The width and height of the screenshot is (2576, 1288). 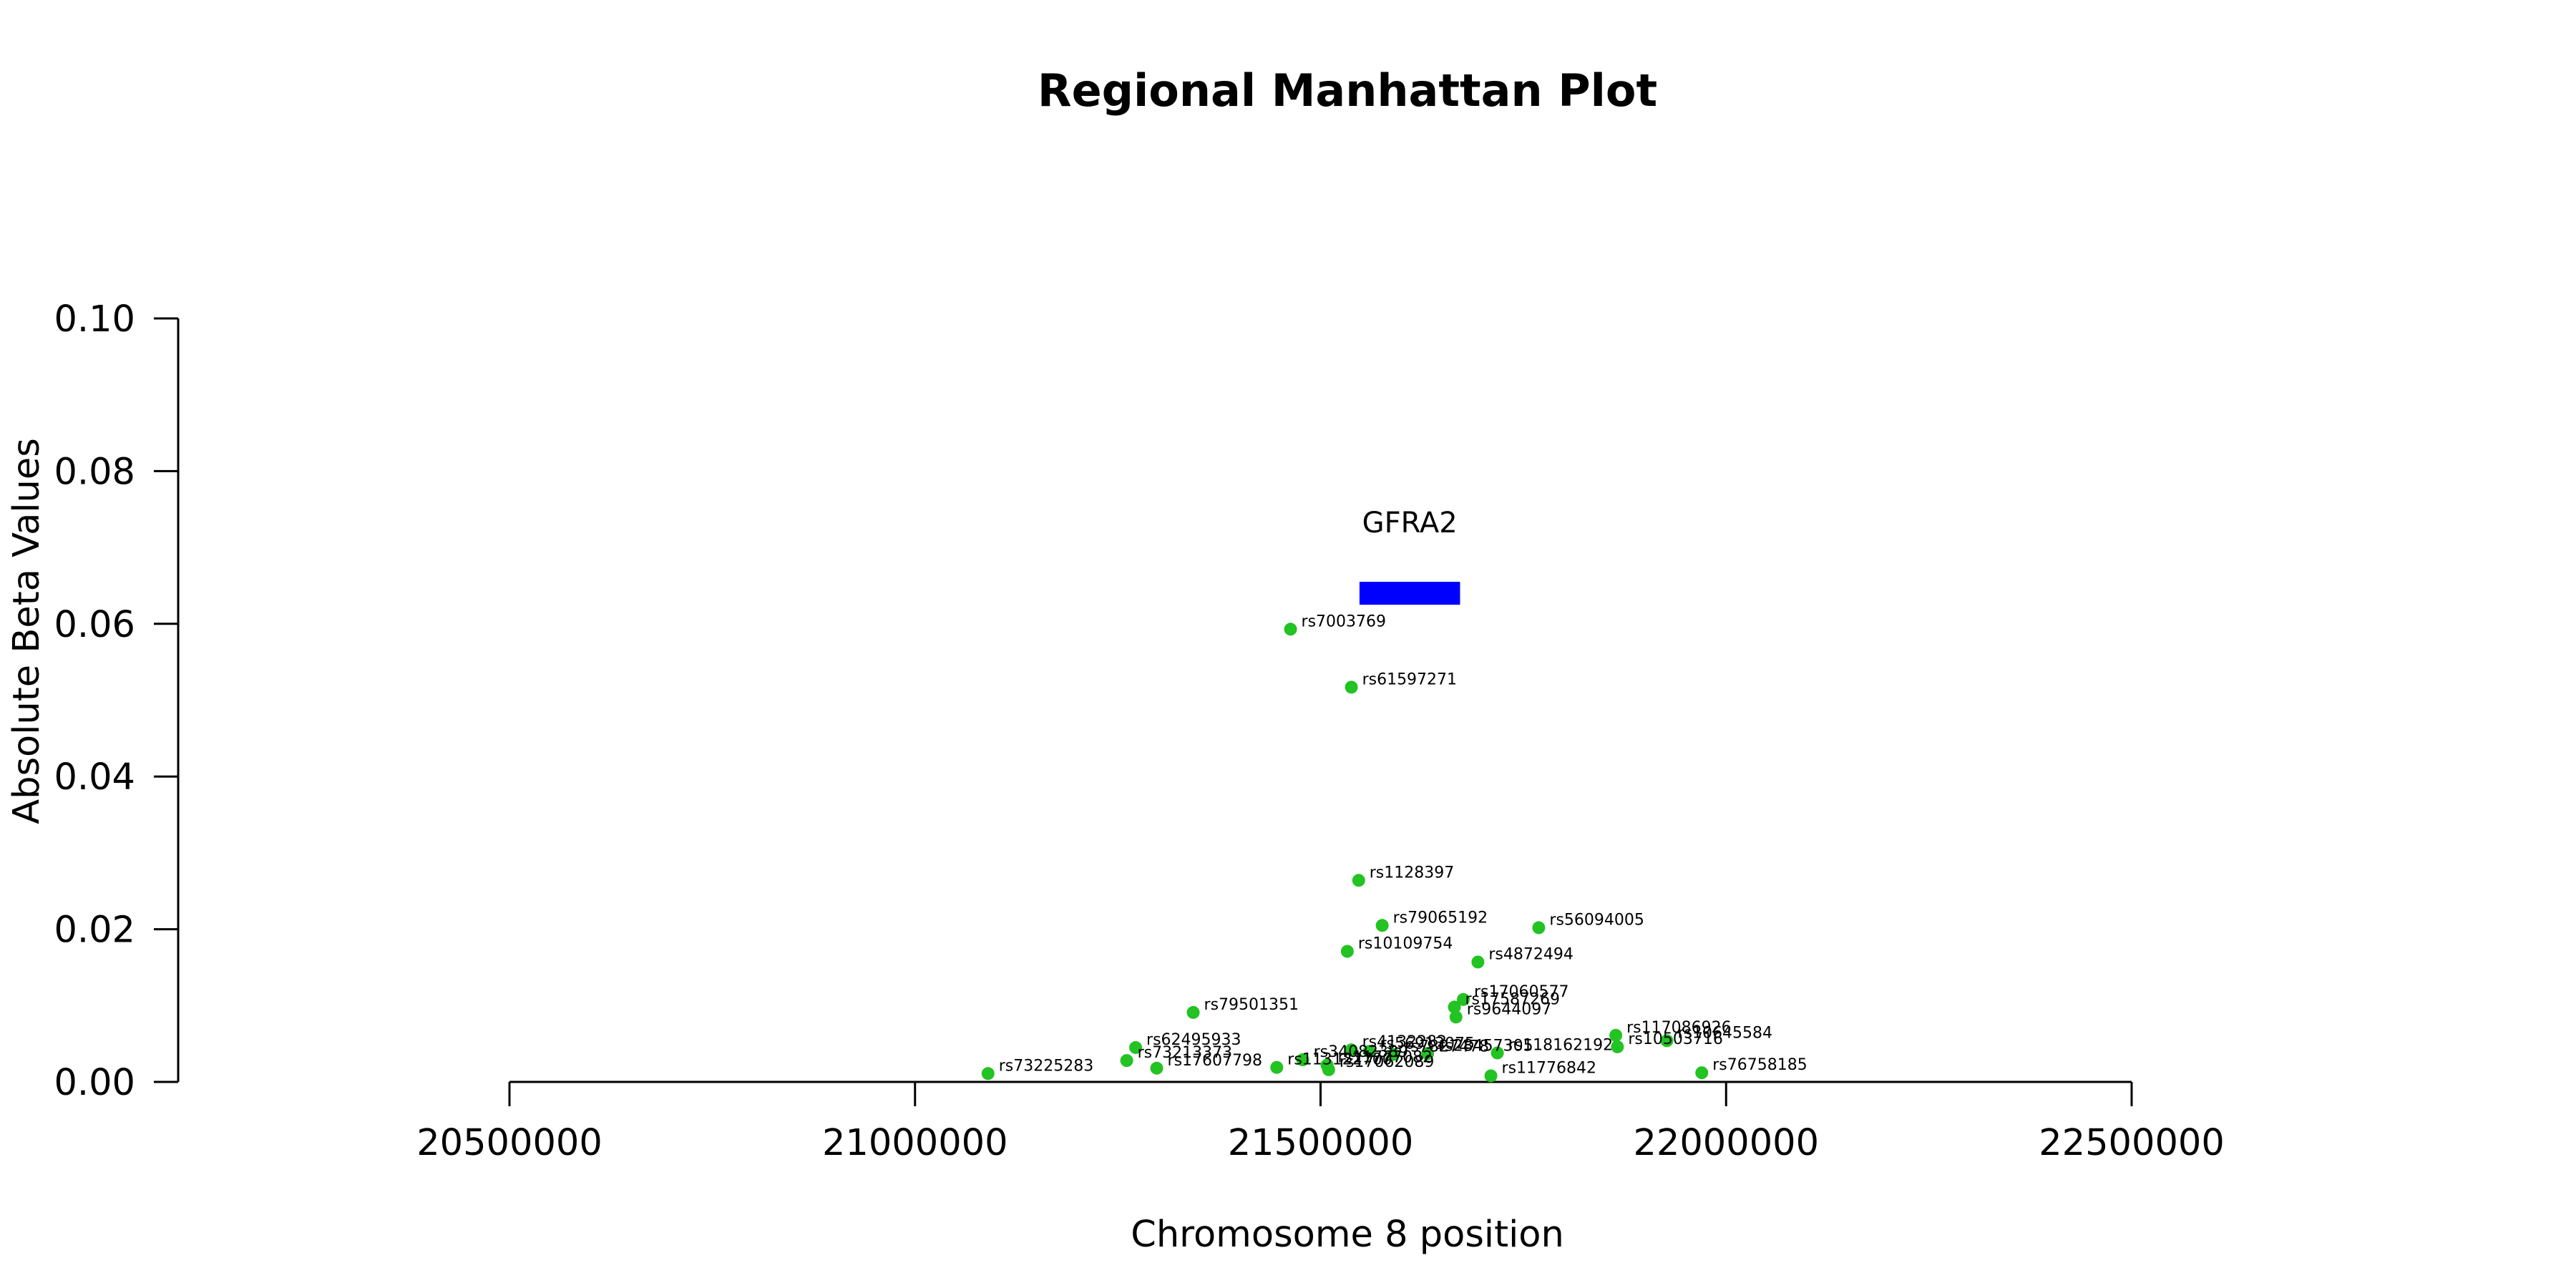 What do you see at coordinates (94, 319) in the screenshot?
I see `y-tick-label: 0.10` at bounding box center [94, 319].